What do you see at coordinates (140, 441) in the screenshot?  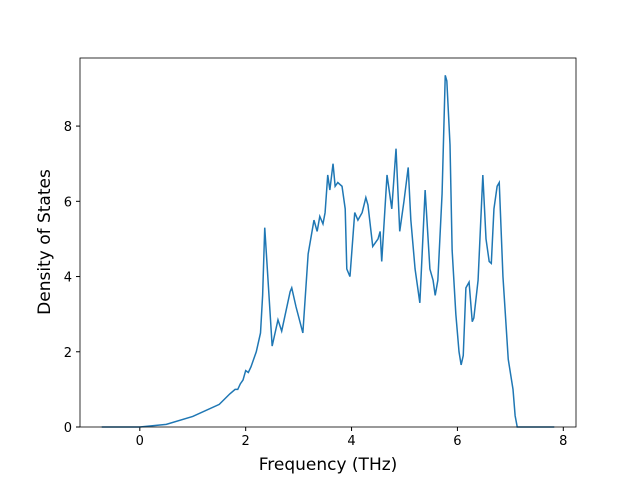 I see `x-tick-label: 0` at bounding box center [140, 441].